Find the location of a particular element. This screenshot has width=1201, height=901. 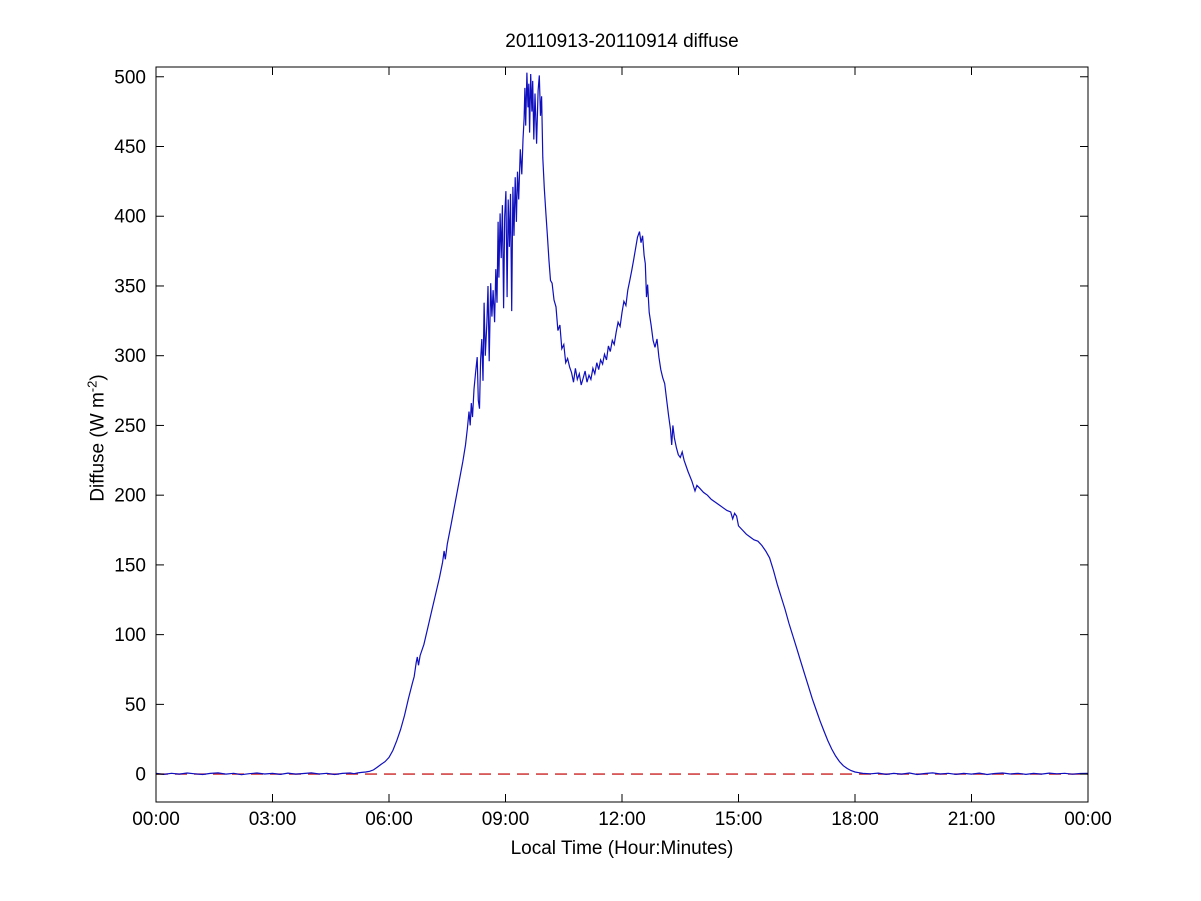

y-tick-label: 300 is located at coordinates (130, 356).